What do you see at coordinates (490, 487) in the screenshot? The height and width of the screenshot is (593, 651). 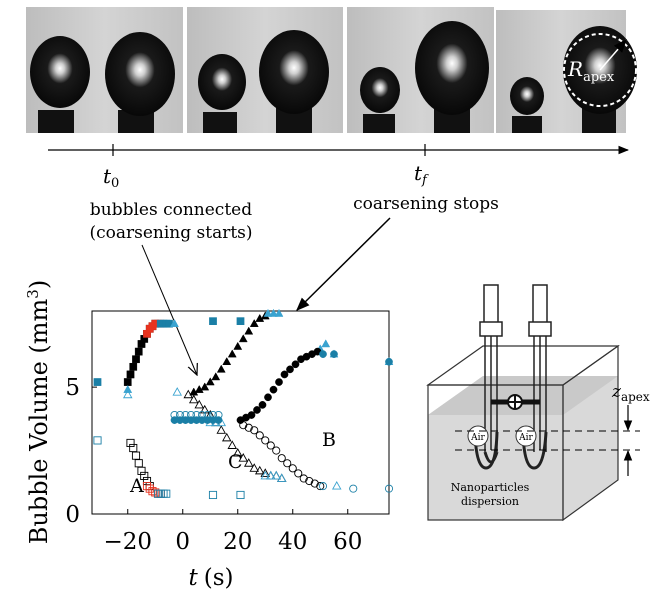 I see `caption-line1: Nanoparticles` at bounding box center [490, 487].